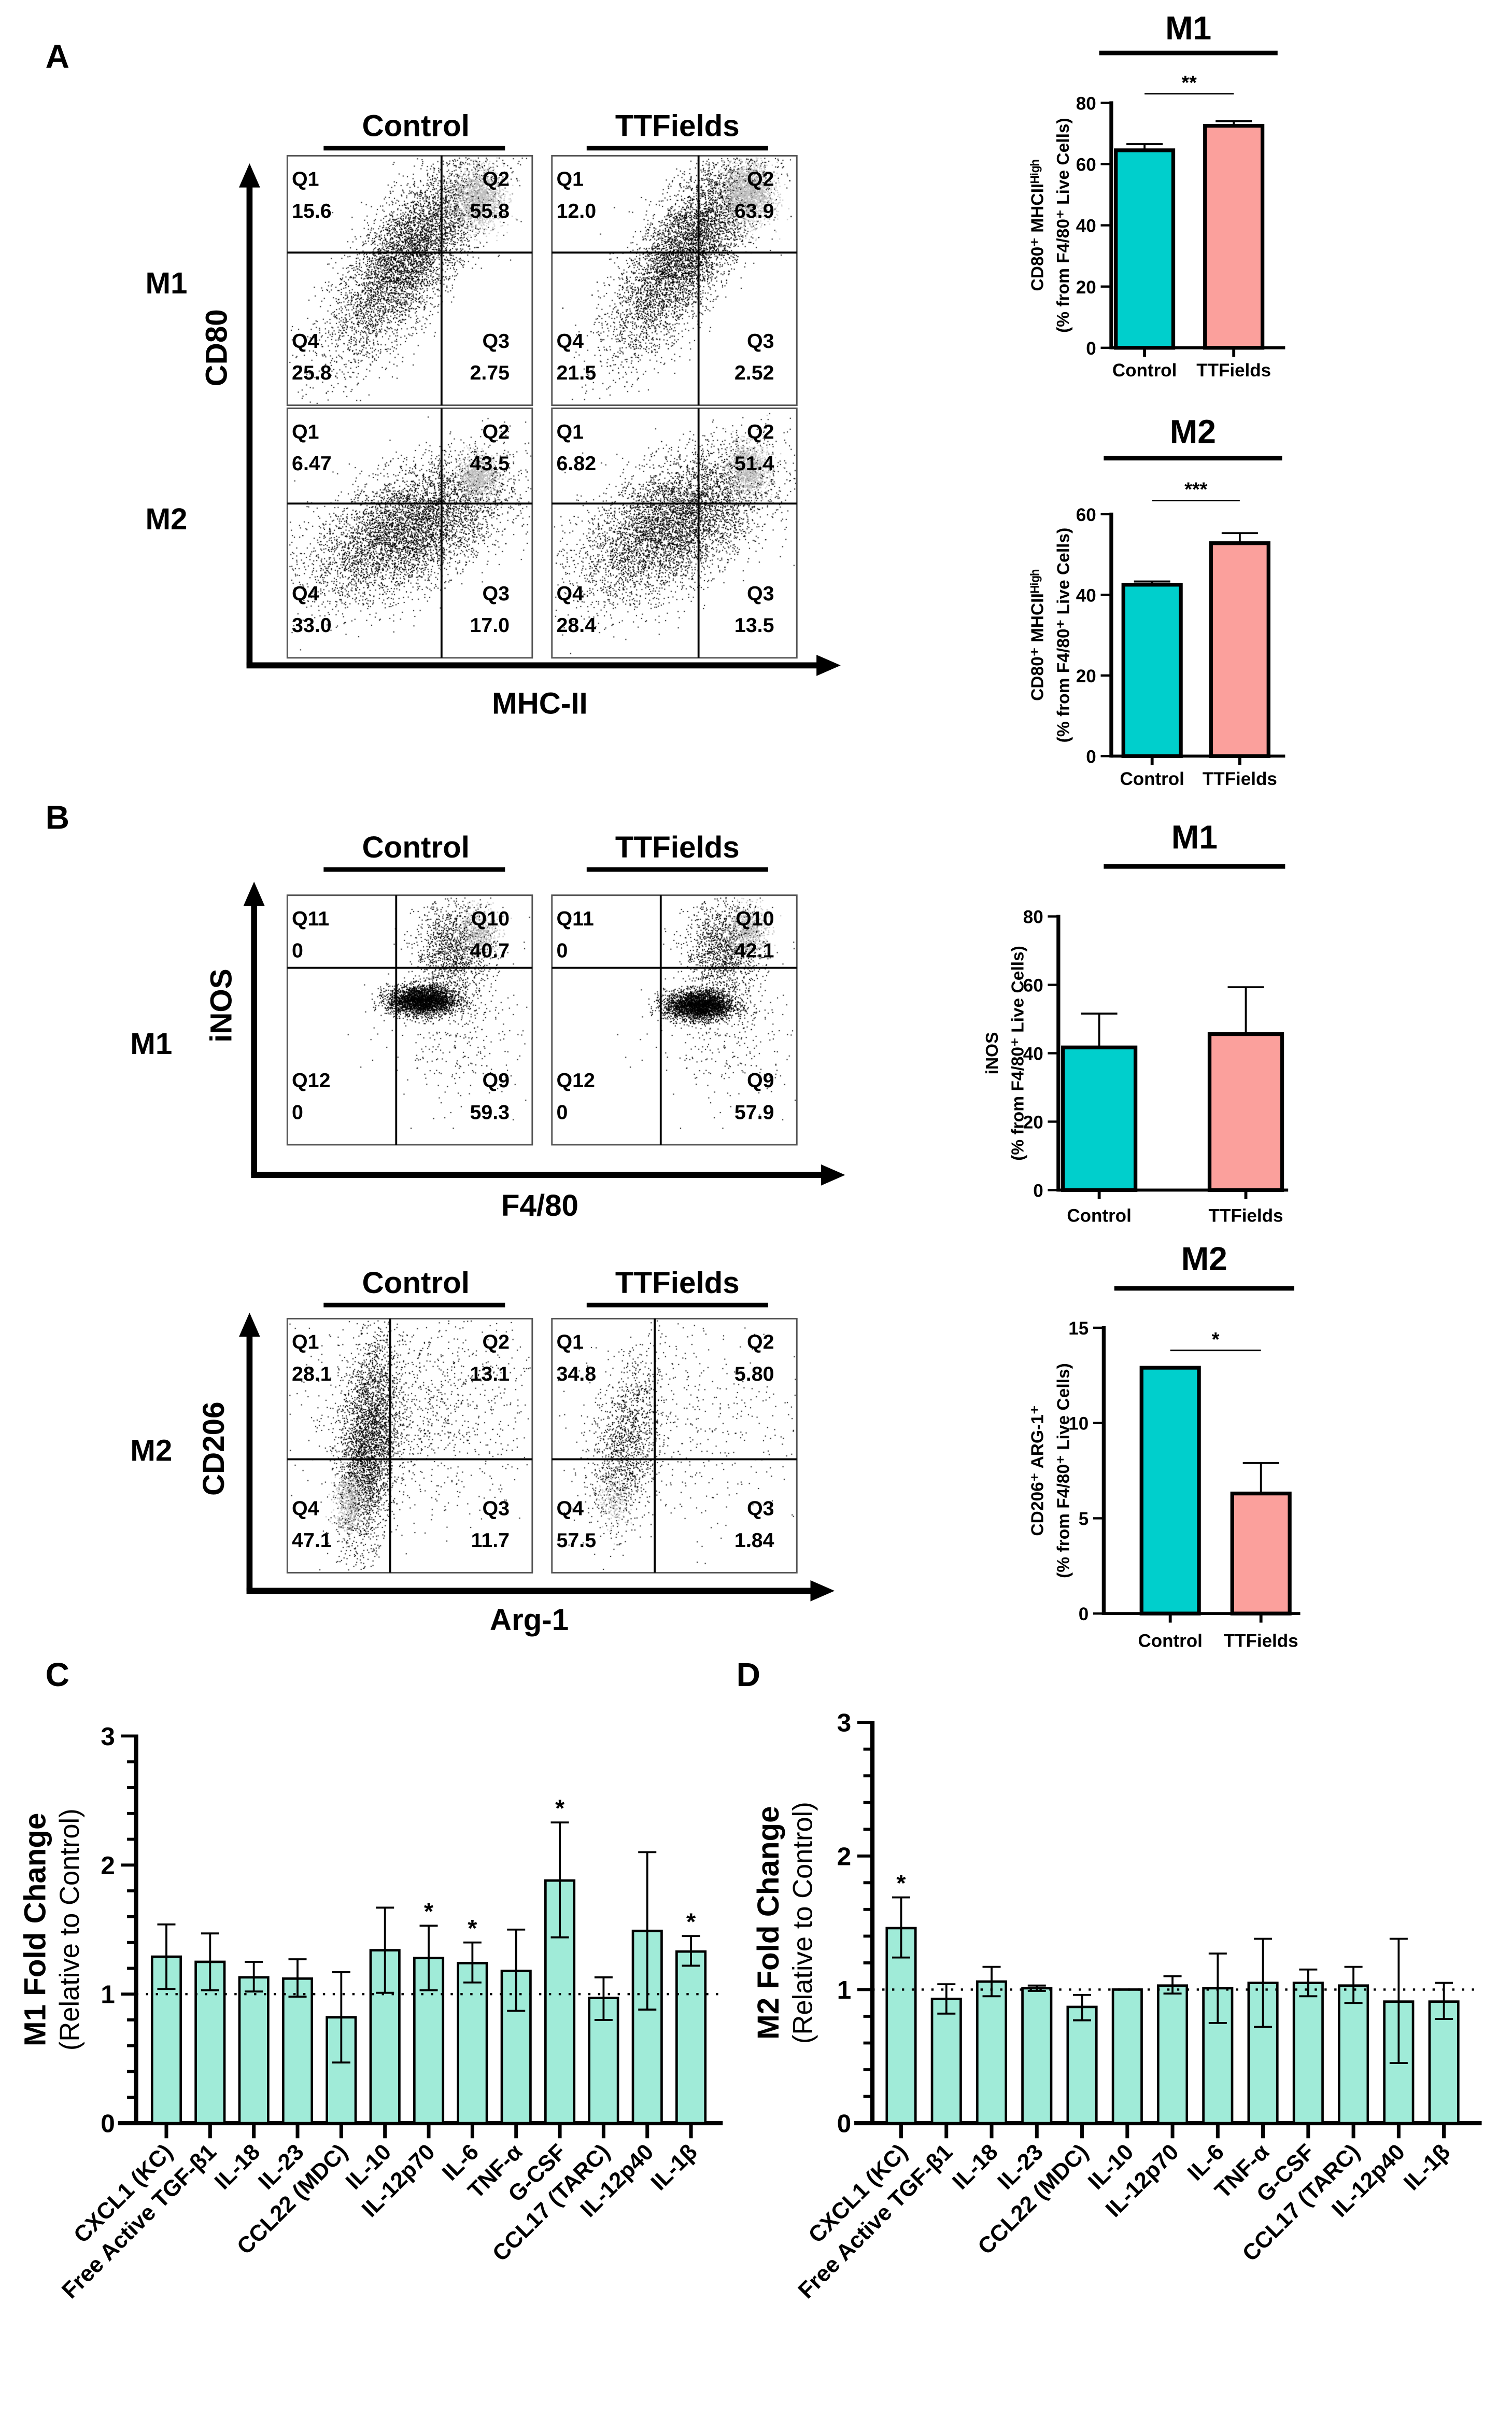 This screenshot has height=2415, width=1512. What do you see at coordinates (844, 1722) in the screenshot?
I see `y-tick-label: 3` at bounding box center [844, 1722].